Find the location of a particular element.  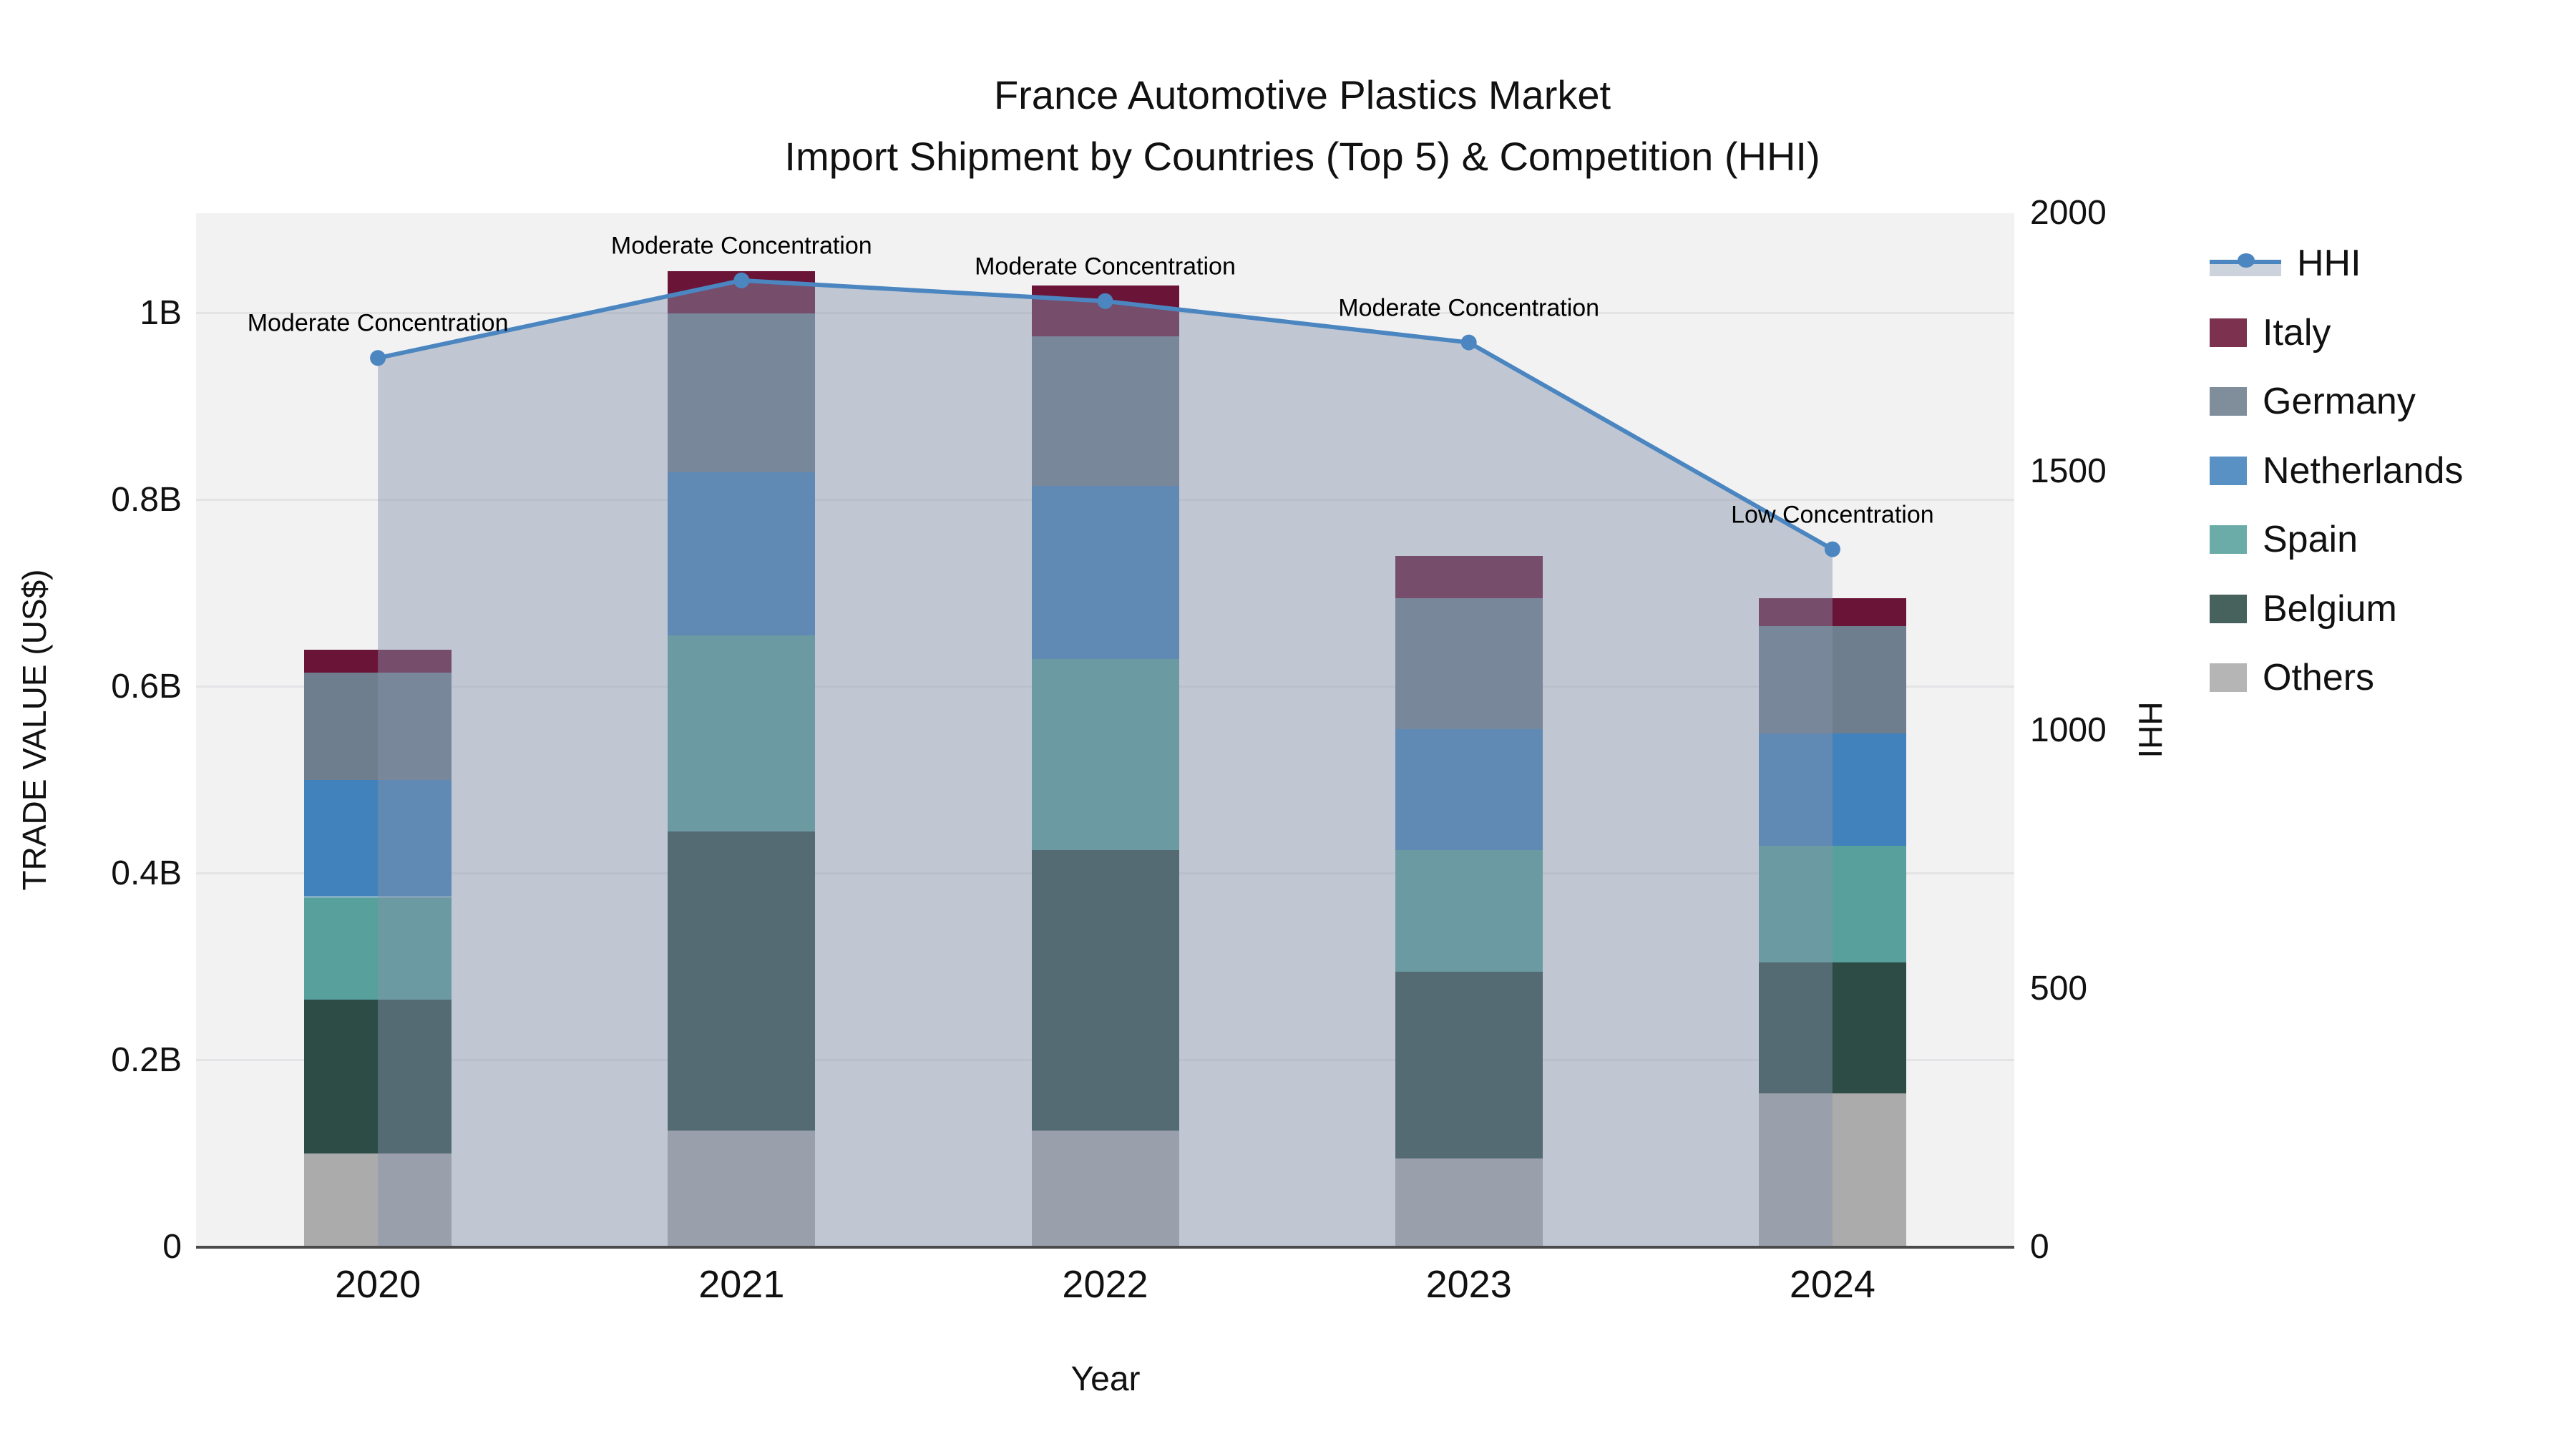

legend-item-netherlands: Netherlands is located at coordinates (2336, 471).